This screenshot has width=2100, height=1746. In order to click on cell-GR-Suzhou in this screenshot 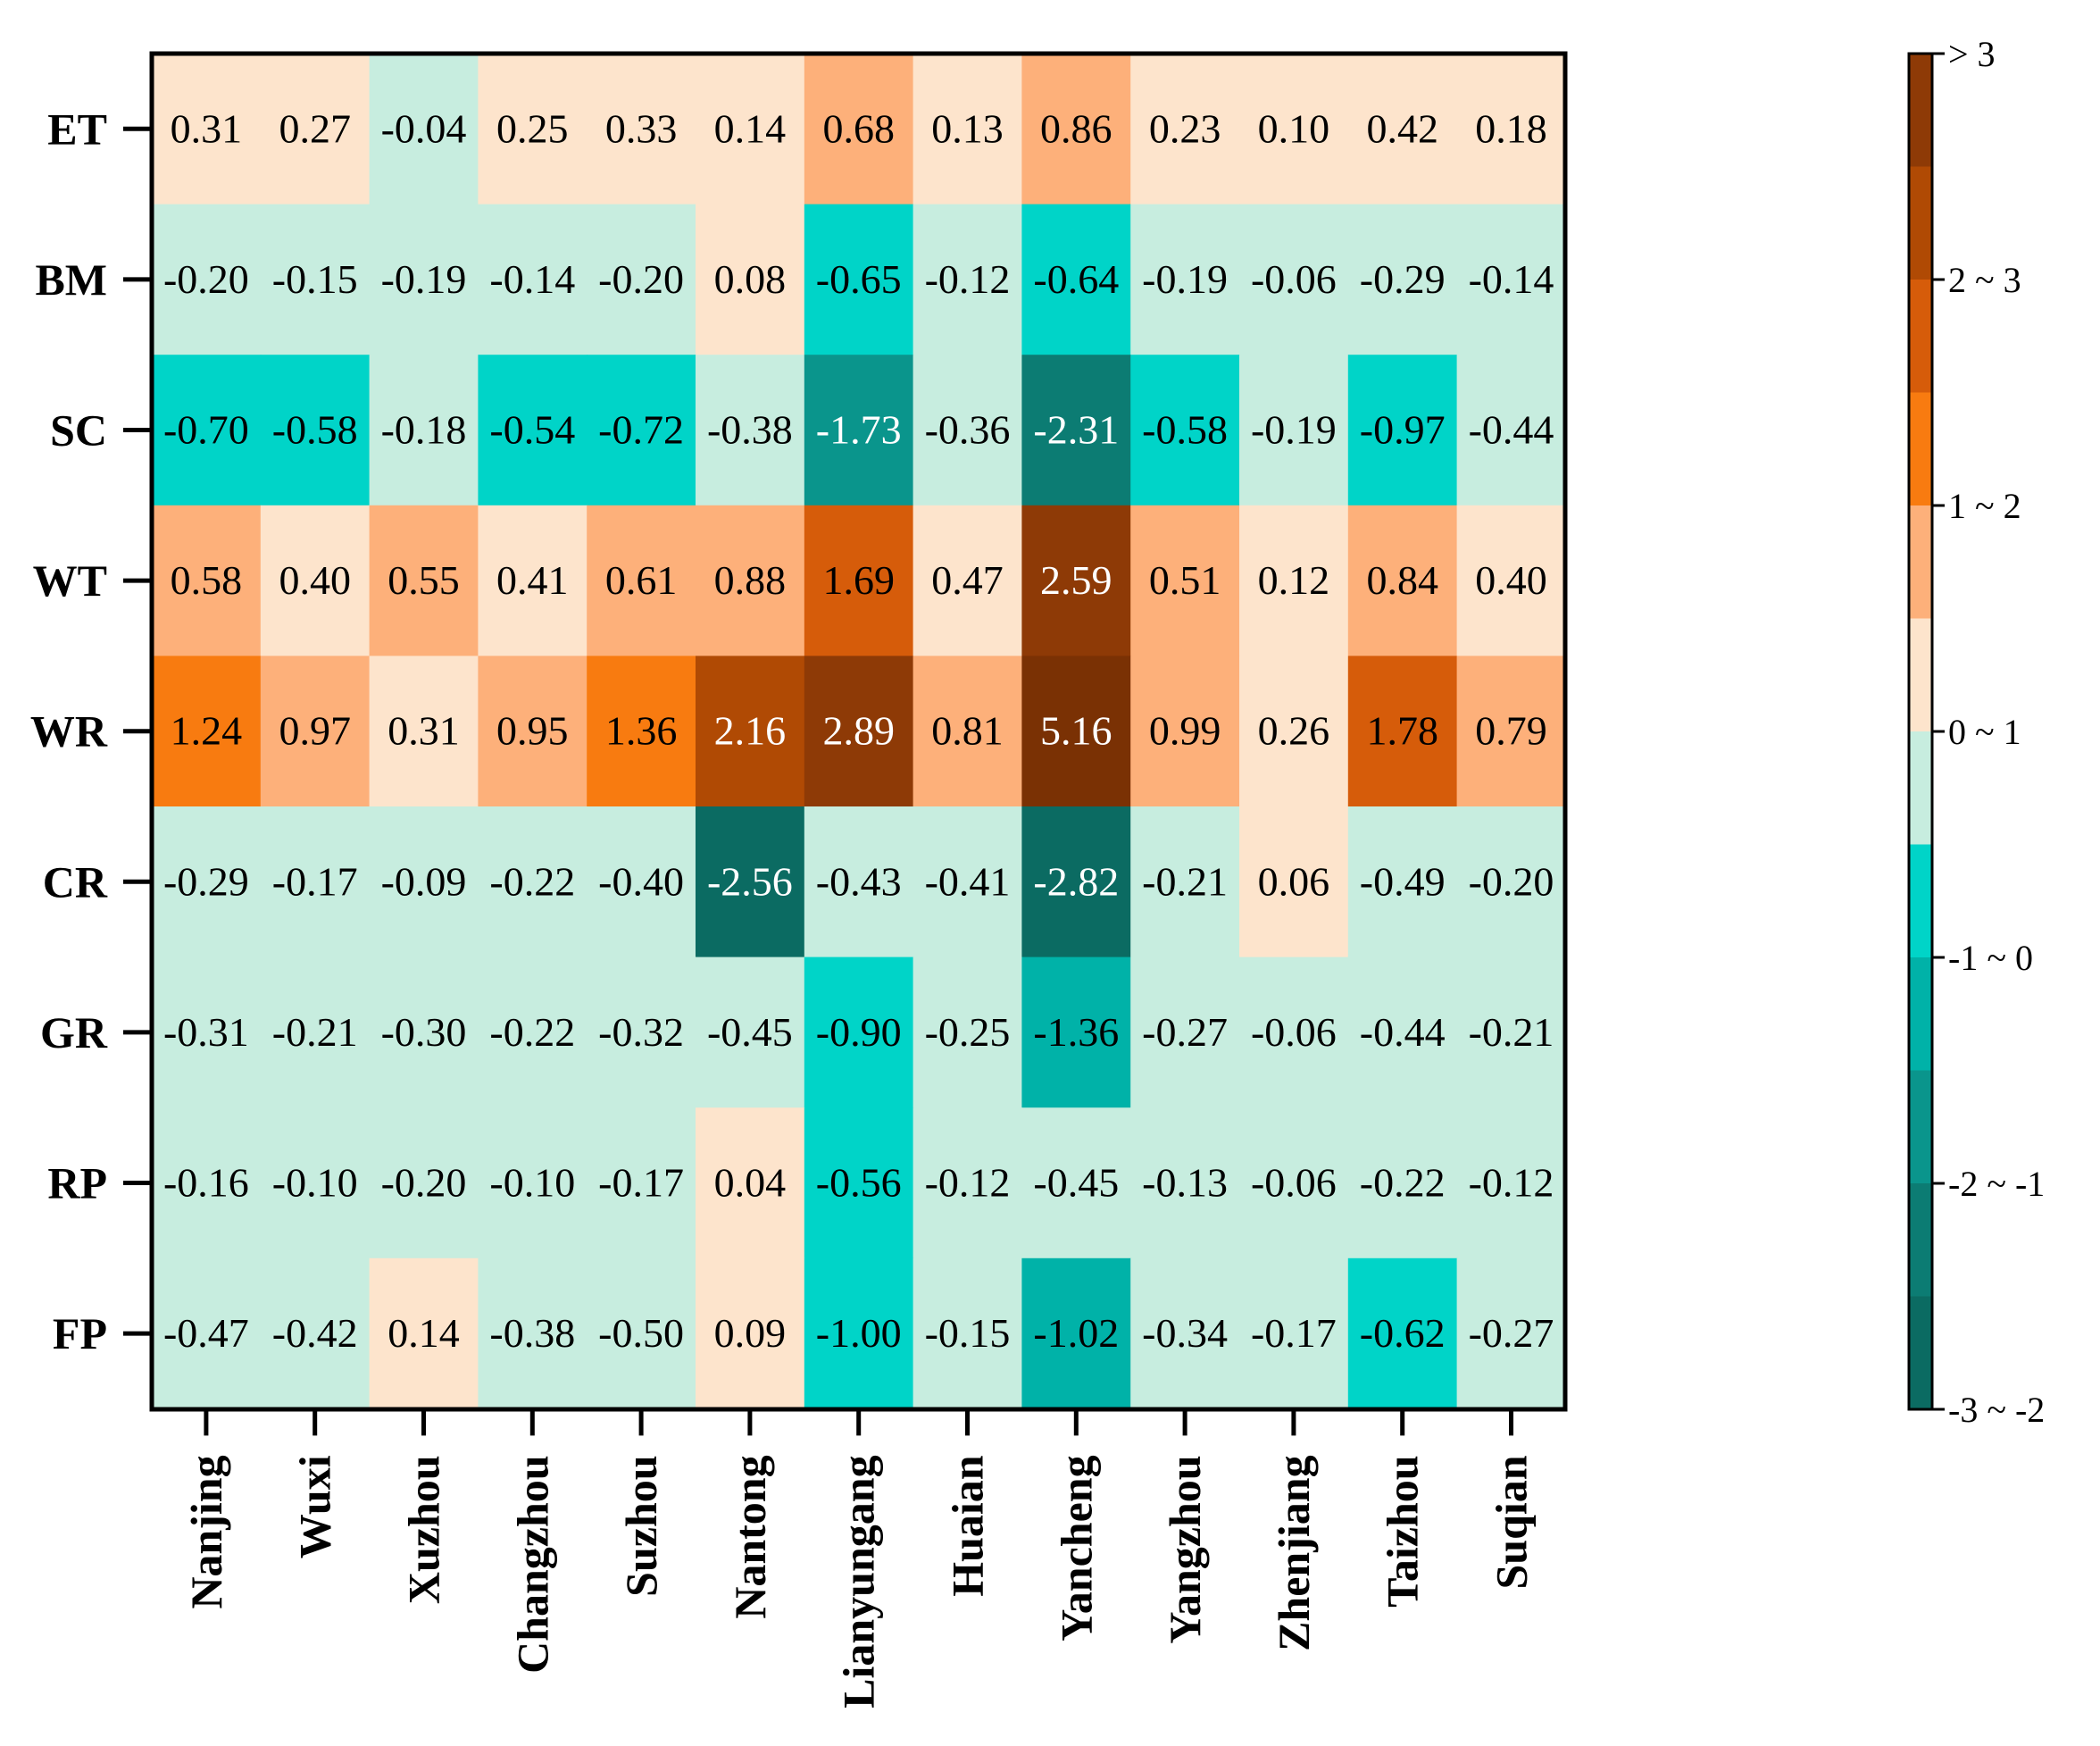, I will do `click(641, 1032)`.